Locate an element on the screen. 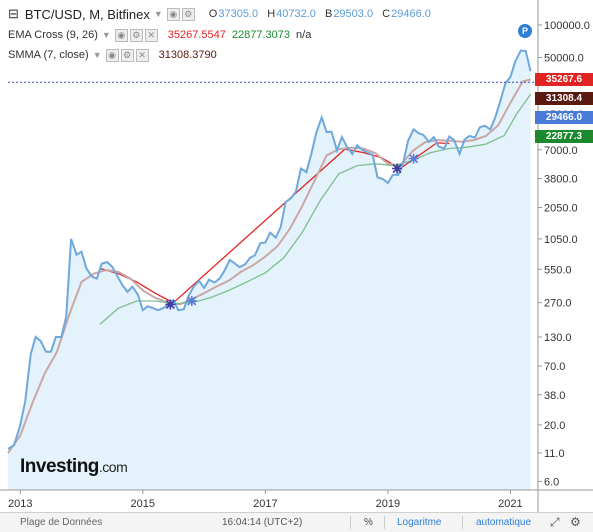  y-tick-label-13: 11.0 is located at coordinates (554, 454).